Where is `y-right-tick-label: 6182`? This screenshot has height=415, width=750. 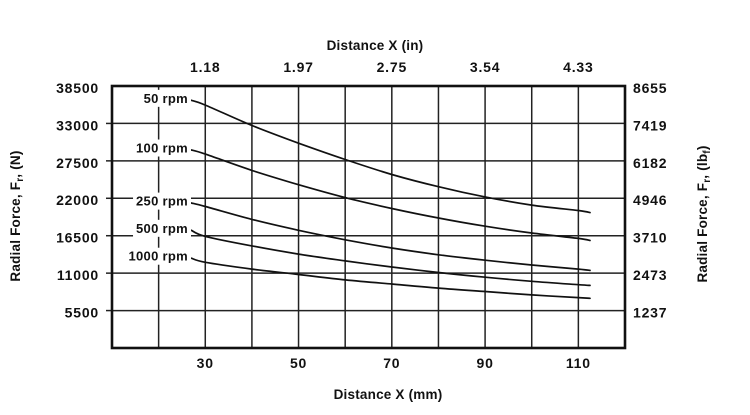 y-right-tick-label: 6182 is located at coordinates (650, 163).